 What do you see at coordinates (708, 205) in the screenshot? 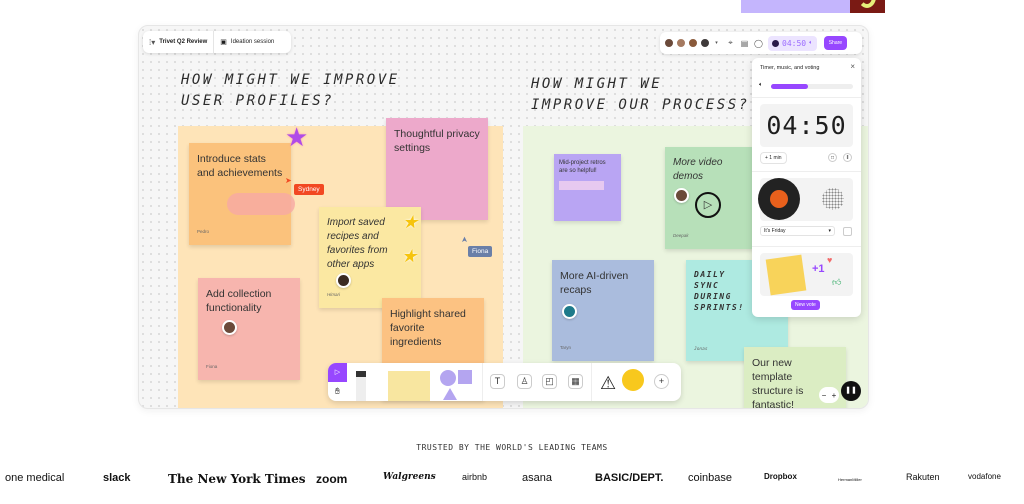
I see `play-icon: ▷` at bounding box center [708, 205].